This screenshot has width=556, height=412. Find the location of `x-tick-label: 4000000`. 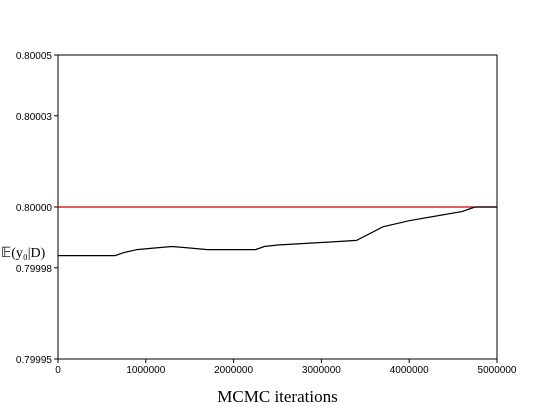

x-tick-label: 4000000 is located at coordinates (409, 370).